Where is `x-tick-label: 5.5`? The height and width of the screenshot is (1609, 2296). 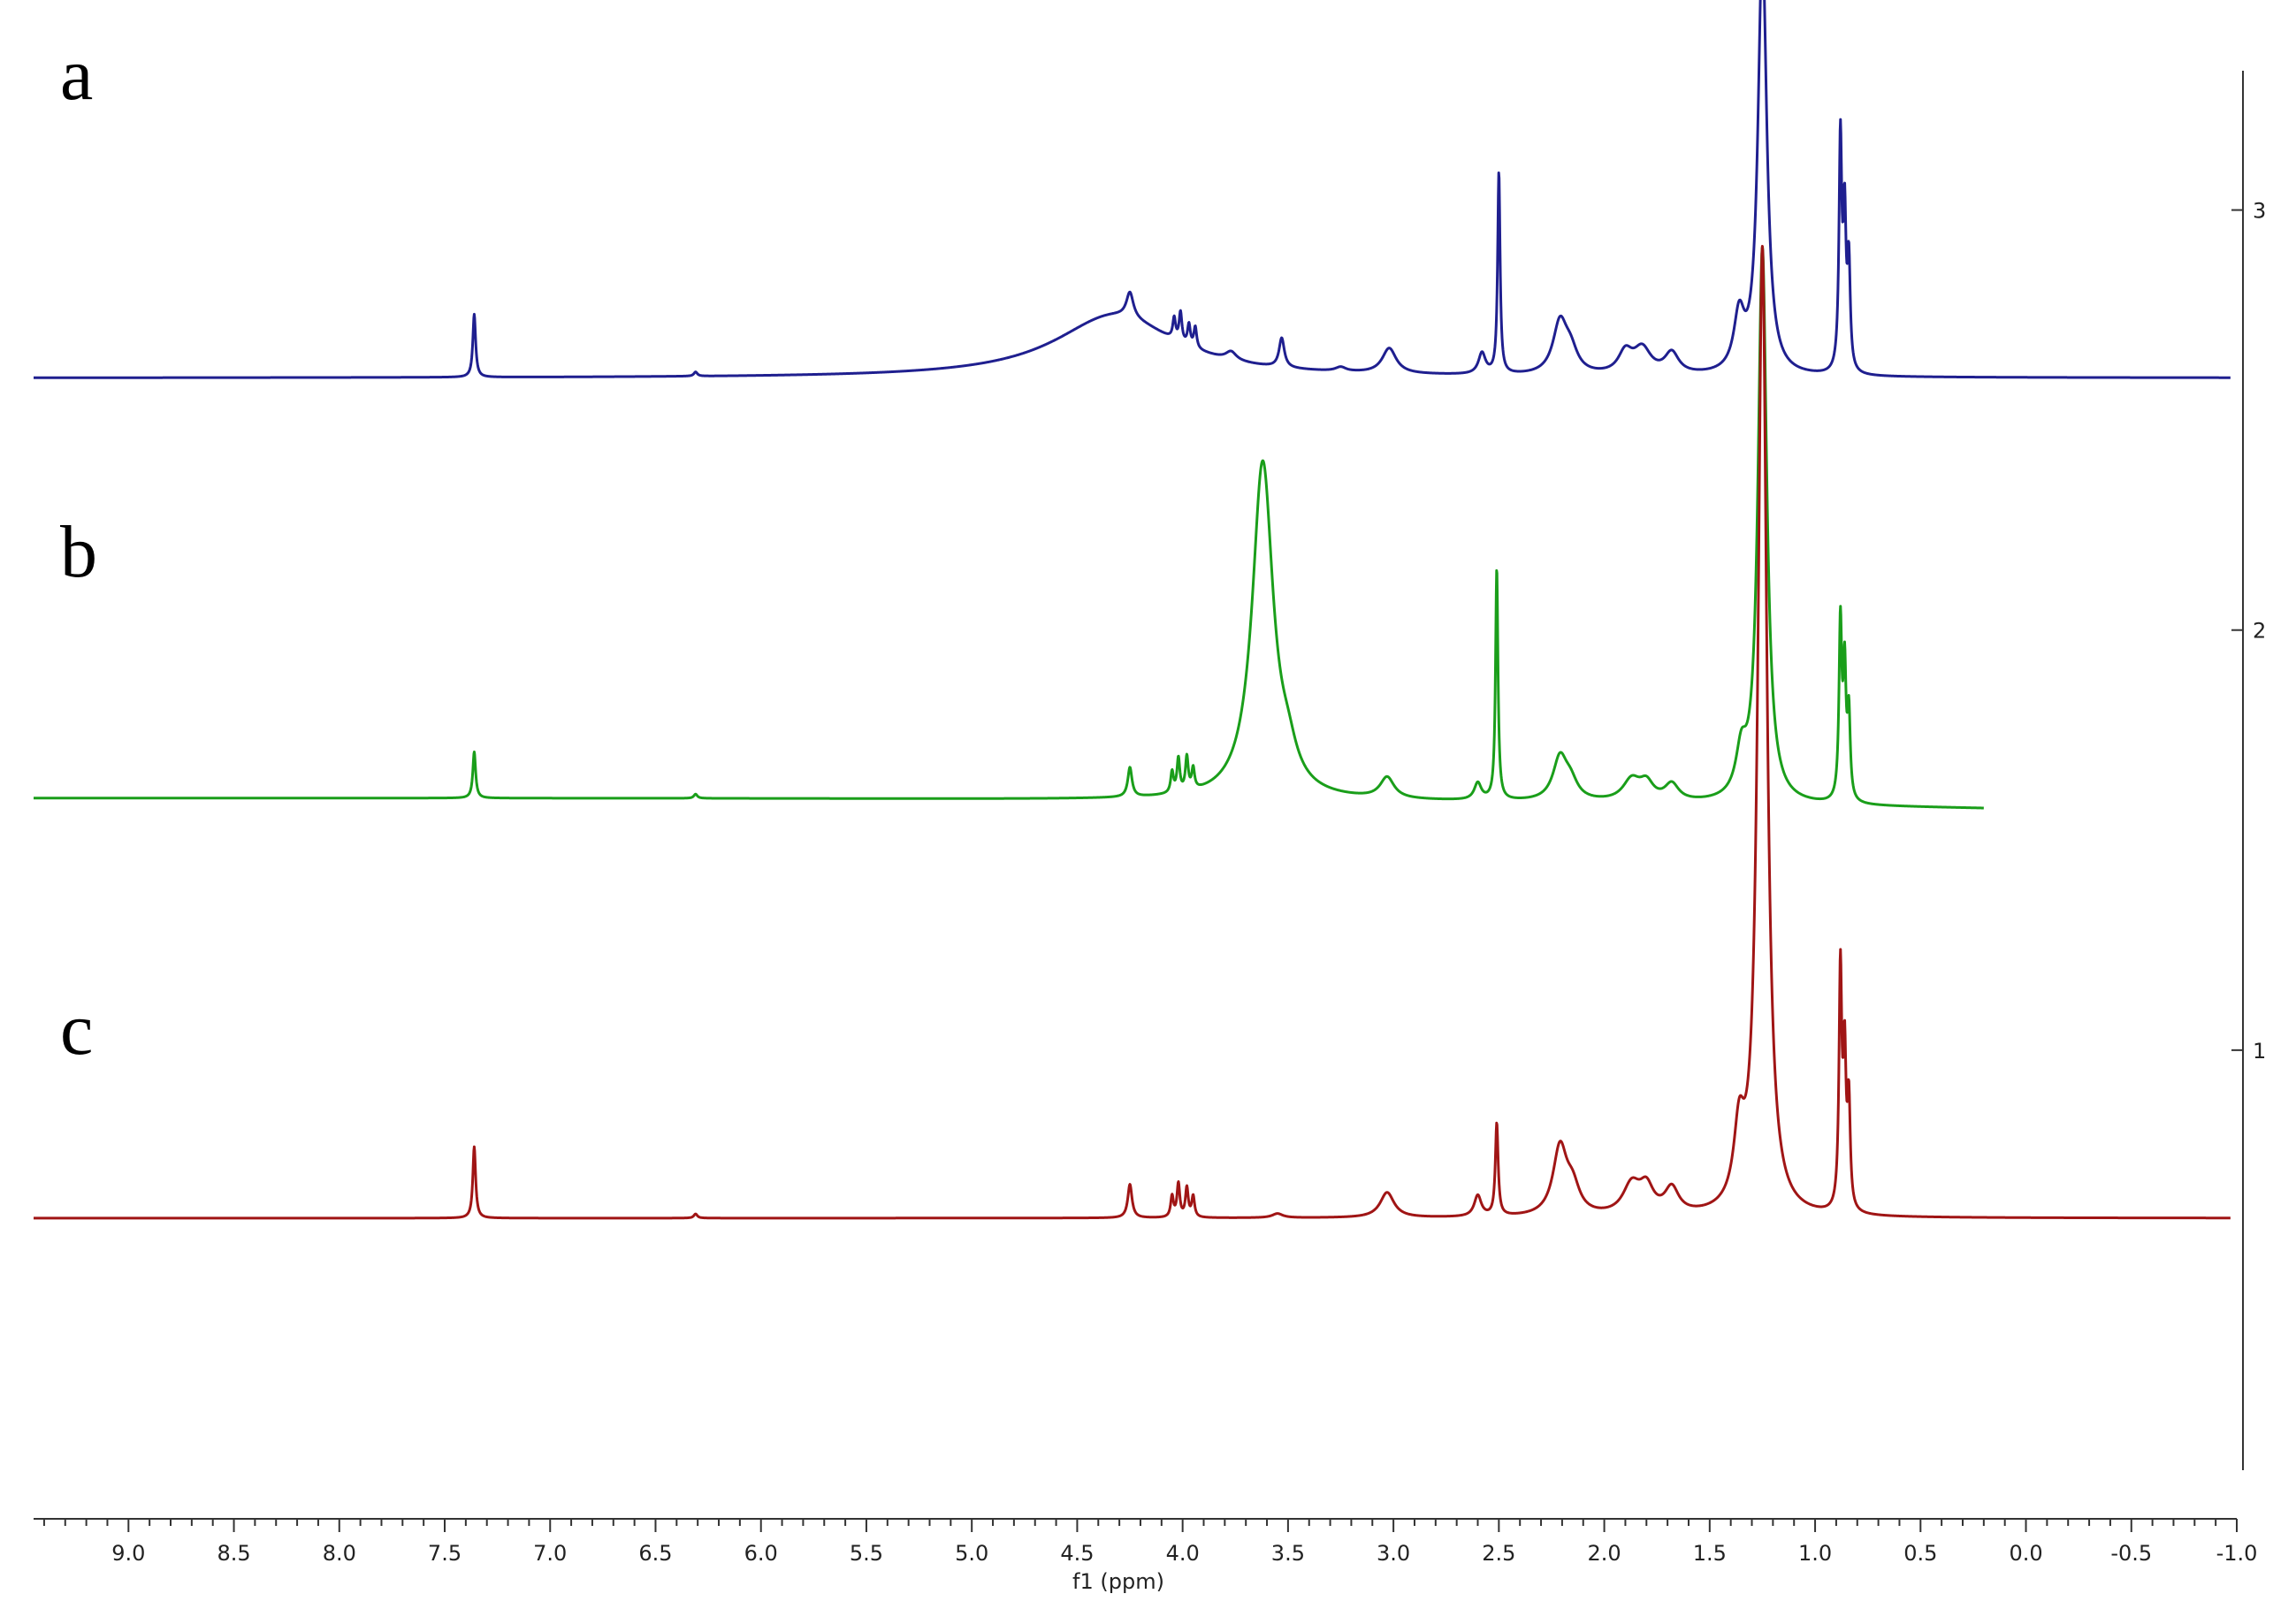
x-tick-label: 5.5 is located at coordinates (866, 1553).